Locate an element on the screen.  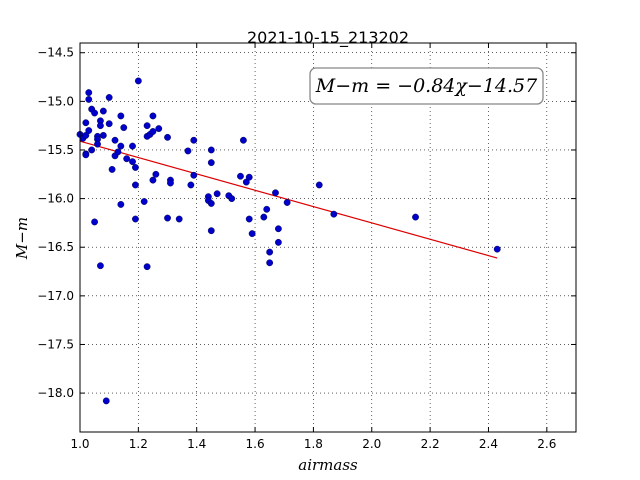
y-tick-label: −17.0 is located at coordinates (55, 296).